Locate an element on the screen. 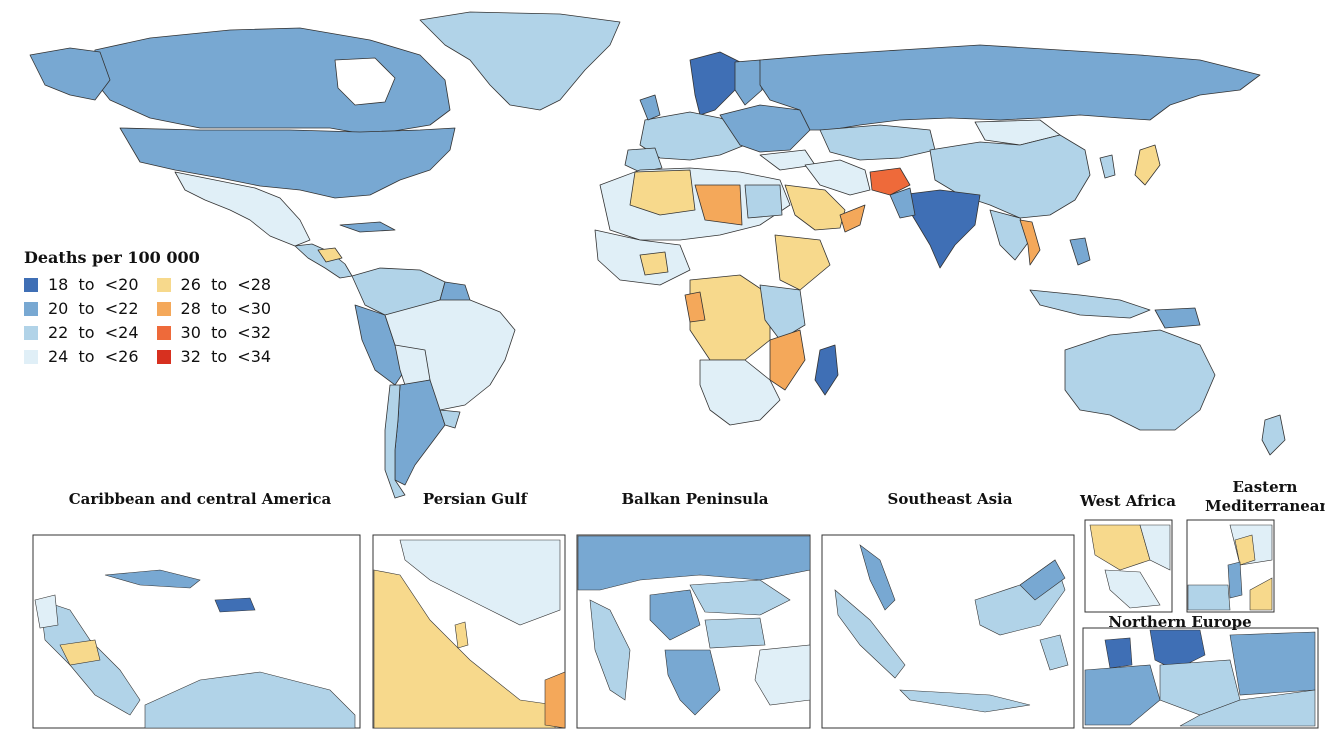  region-new-zealand is located at coordinates (1273, 435).